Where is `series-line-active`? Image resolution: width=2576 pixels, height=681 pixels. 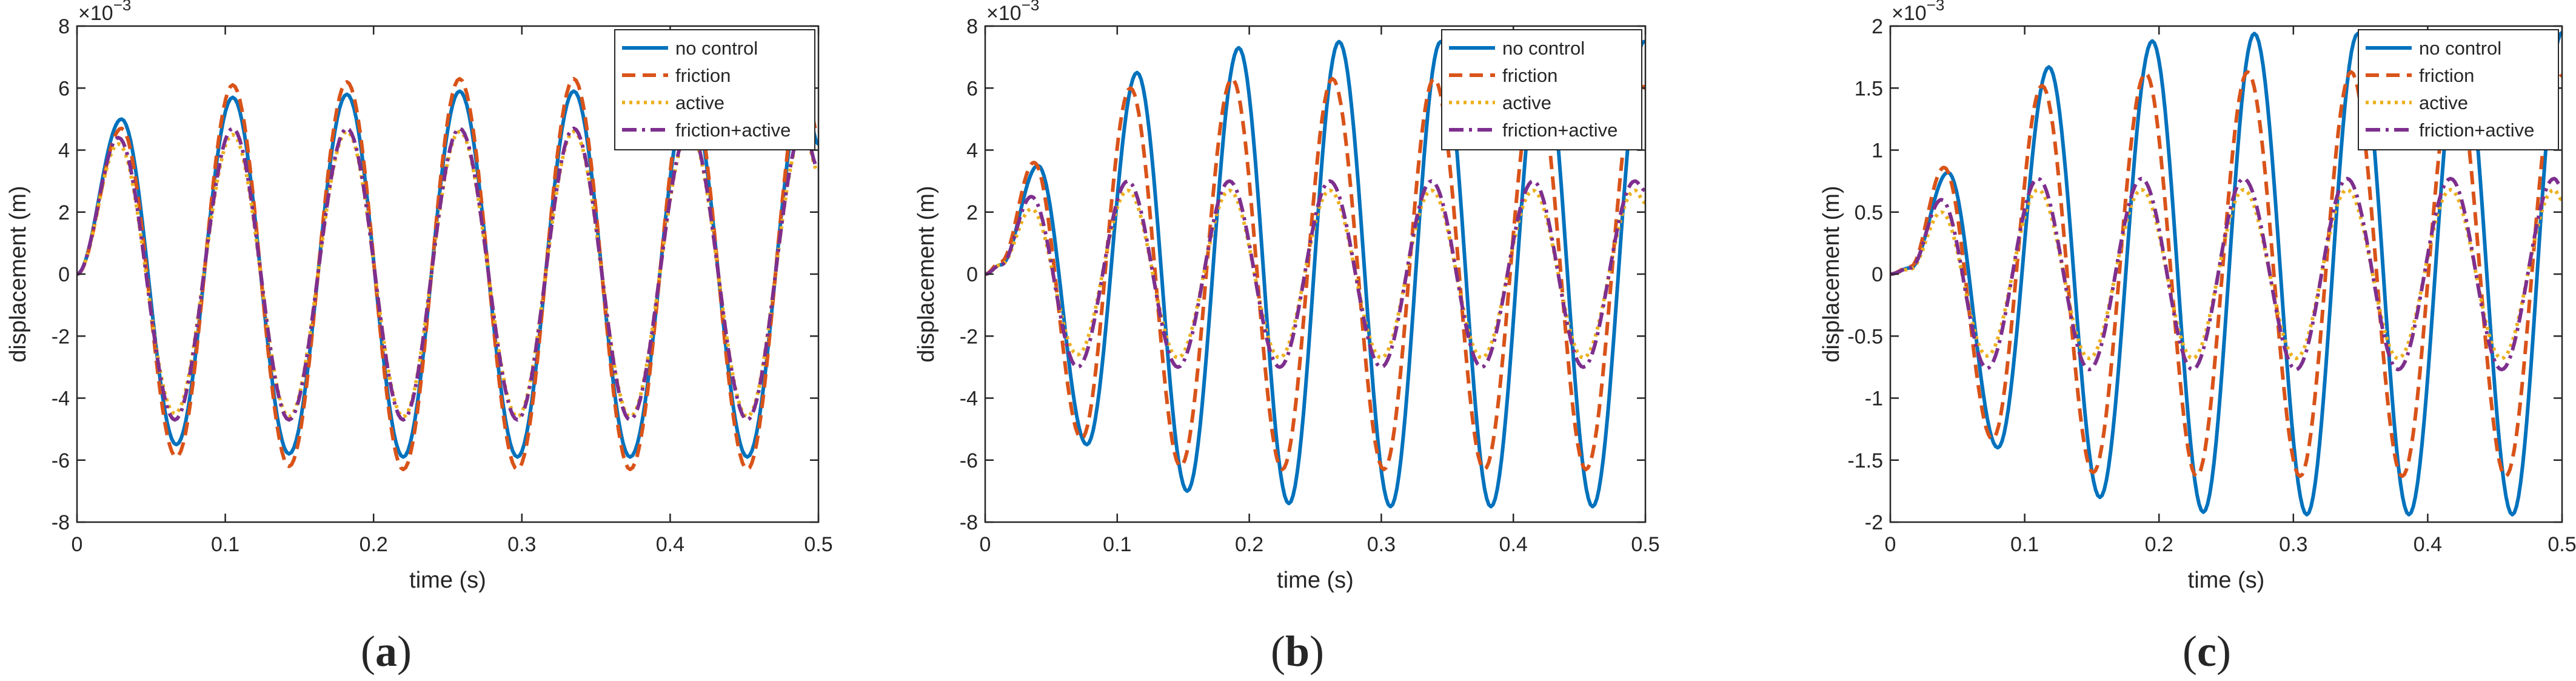 series-line-active is located at coordinates (447, 274).